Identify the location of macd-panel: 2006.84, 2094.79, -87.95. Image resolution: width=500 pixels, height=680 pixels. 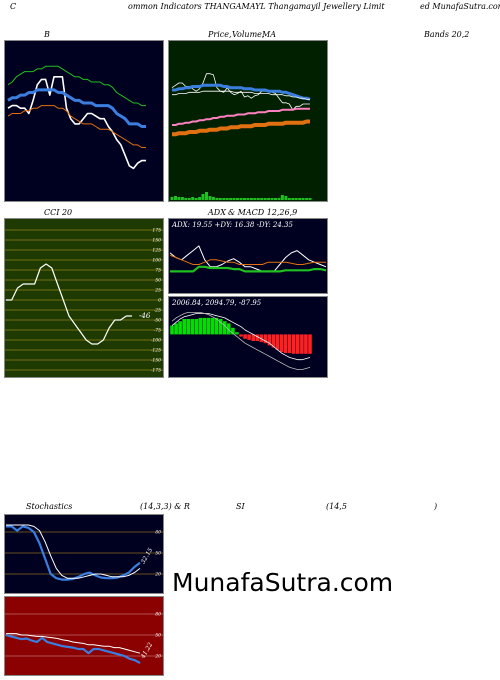
(248, 337).